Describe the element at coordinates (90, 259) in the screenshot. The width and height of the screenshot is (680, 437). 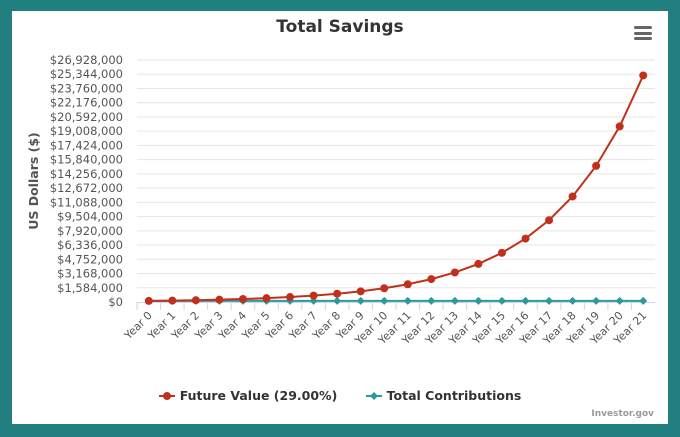
I see `y-tick-label: $4,752,000` at that location.